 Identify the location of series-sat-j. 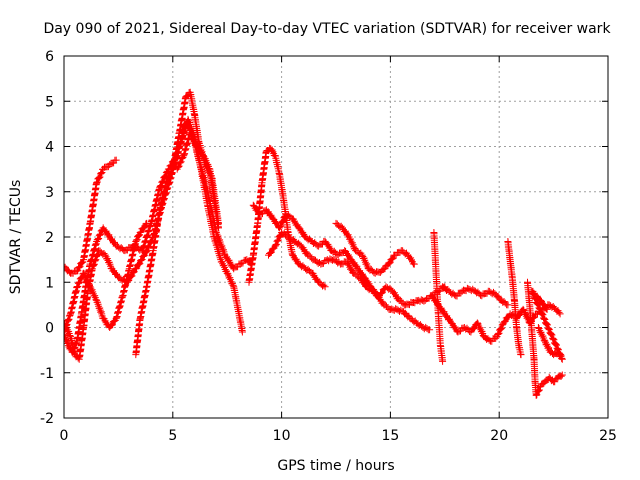
(375, 248).